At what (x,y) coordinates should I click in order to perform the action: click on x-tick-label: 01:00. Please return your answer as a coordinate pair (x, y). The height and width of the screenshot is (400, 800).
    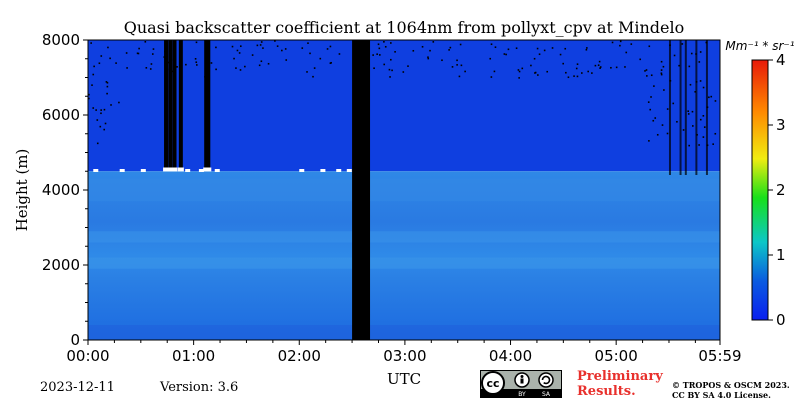
    Looking at the image, I should click on (193, 356).